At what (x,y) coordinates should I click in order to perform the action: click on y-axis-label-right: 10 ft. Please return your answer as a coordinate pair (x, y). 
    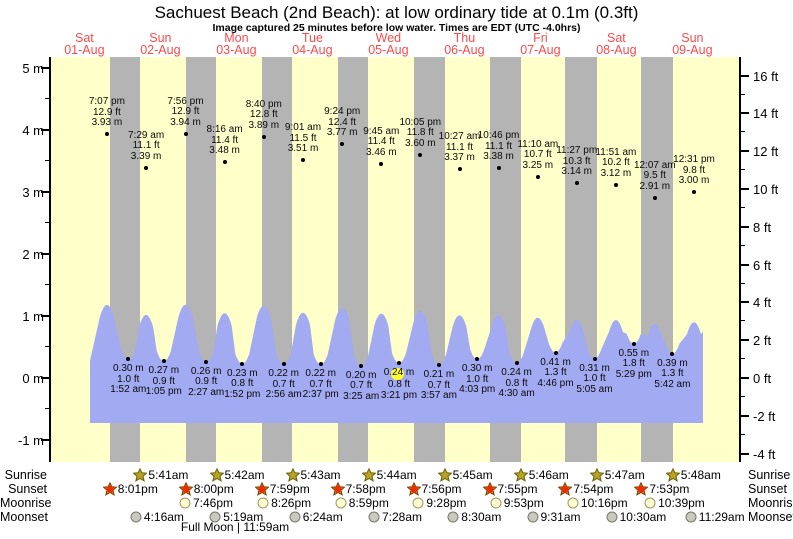
    Looking at the image, I should click on (766, 190).